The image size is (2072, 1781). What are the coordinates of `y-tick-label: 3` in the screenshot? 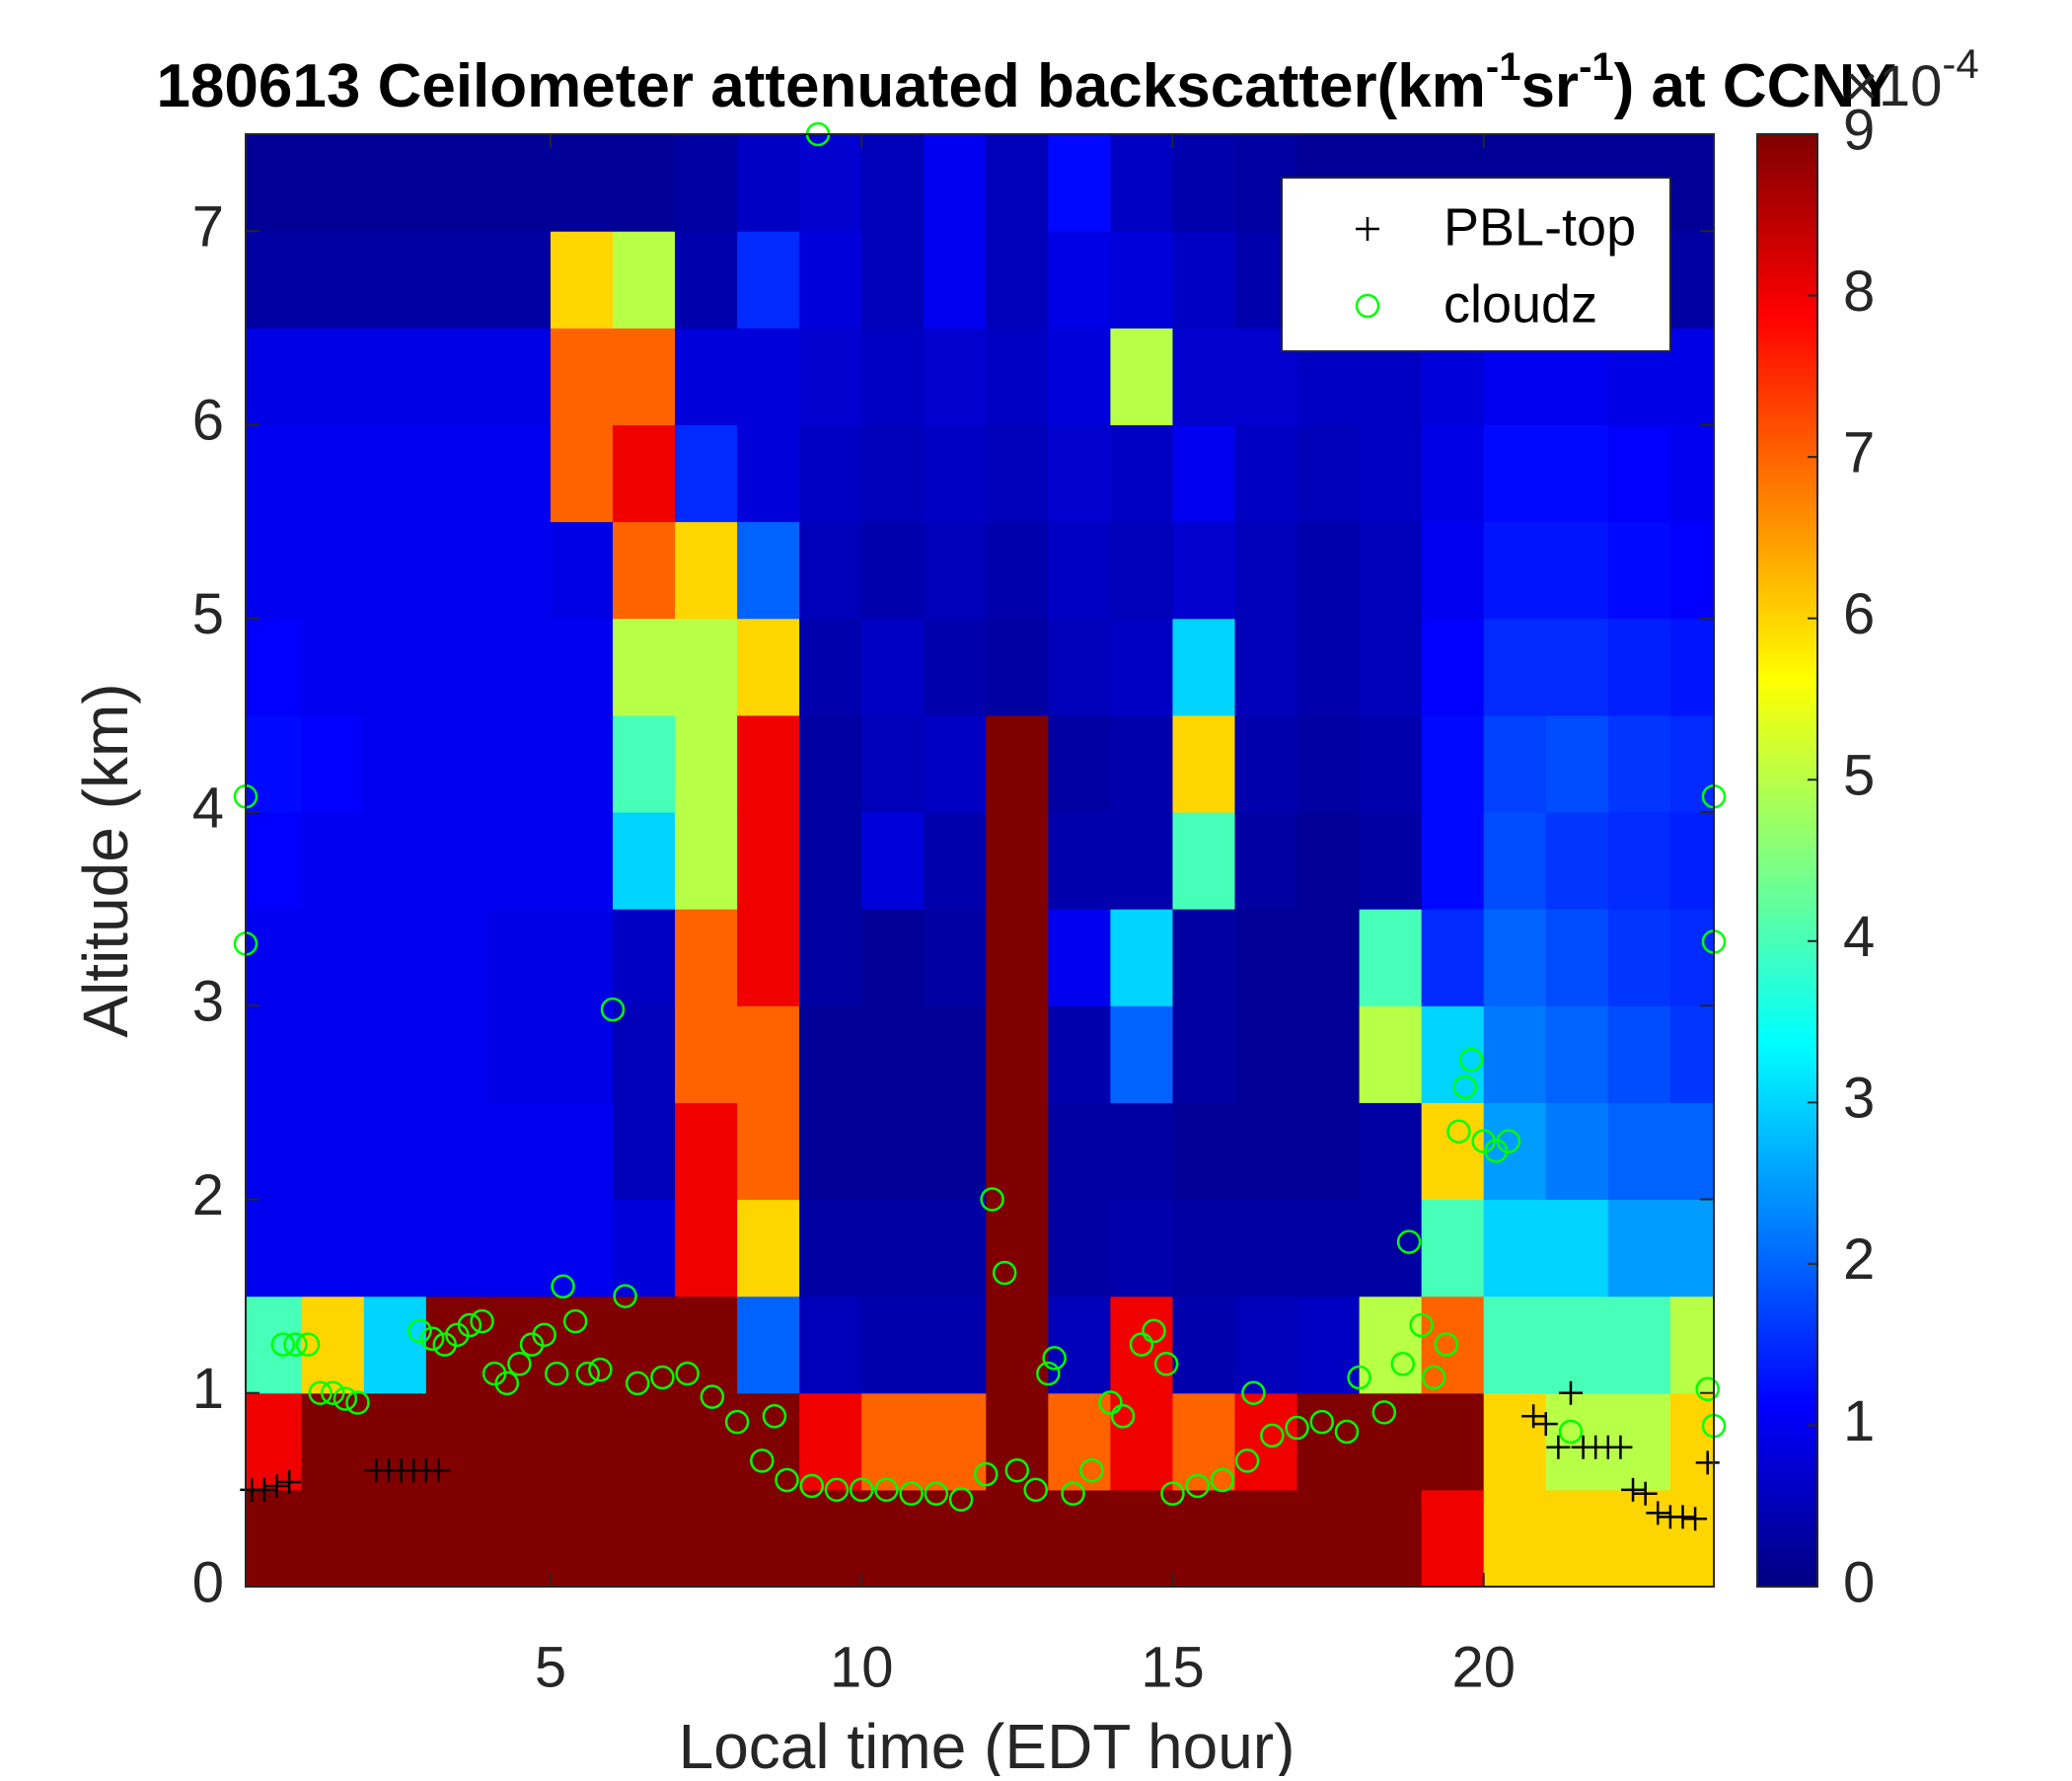 It's located at (208, 1002).